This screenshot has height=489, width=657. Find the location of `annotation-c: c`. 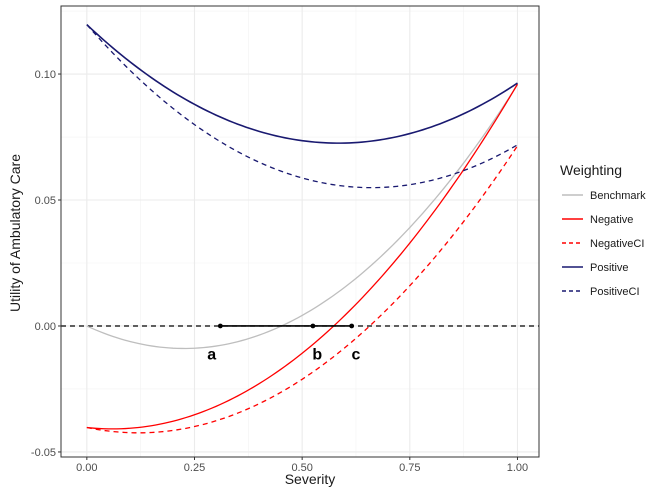

annotation-c: c is located at coordinates (356, 355).